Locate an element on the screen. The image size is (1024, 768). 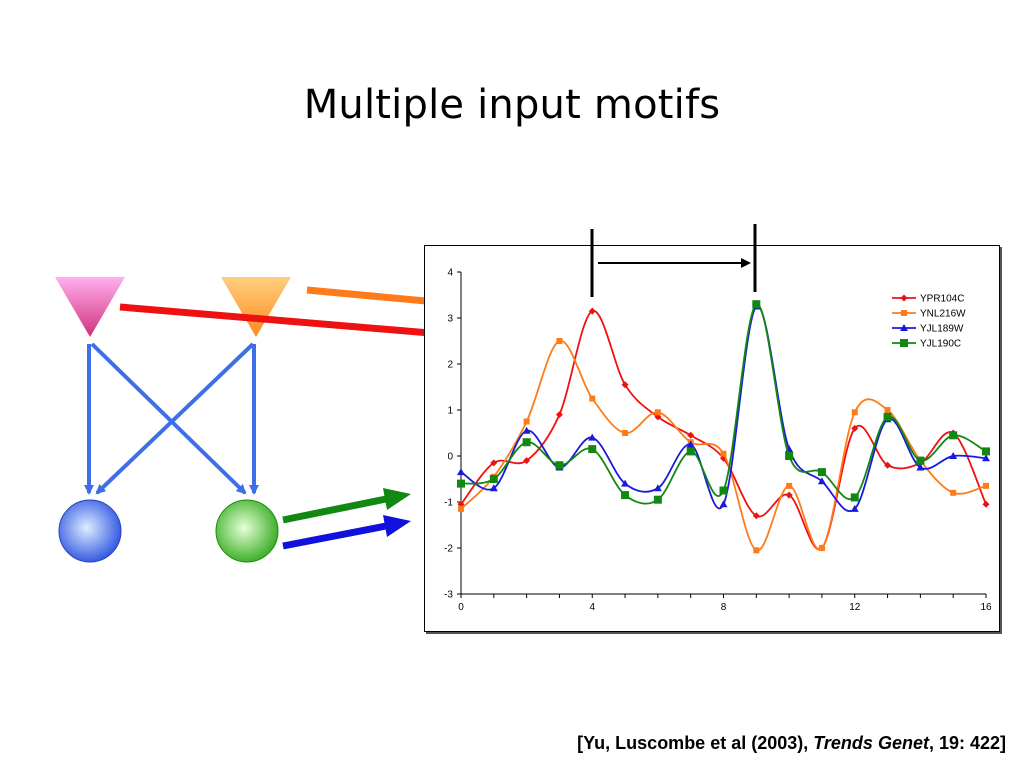
y-tick-label: -1 is located at coordinates (448, 503).